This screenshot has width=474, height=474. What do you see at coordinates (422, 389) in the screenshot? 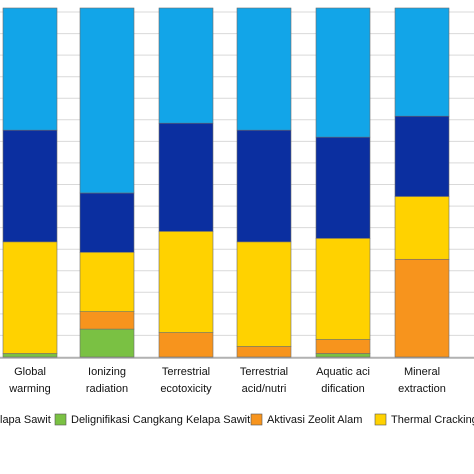
I see `x-tick-label: extraction` at bounding box center [422, 389].